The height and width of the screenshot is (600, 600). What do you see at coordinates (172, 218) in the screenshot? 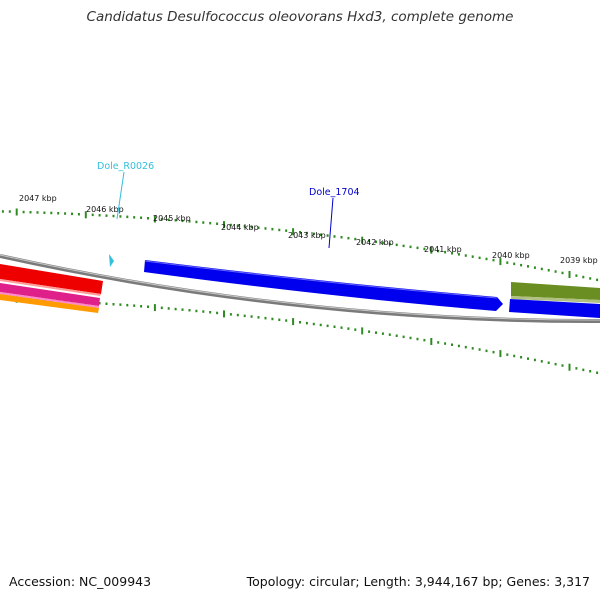
I see `tick-label-2045: 2045 kbp` at bounding box center [172, 218].